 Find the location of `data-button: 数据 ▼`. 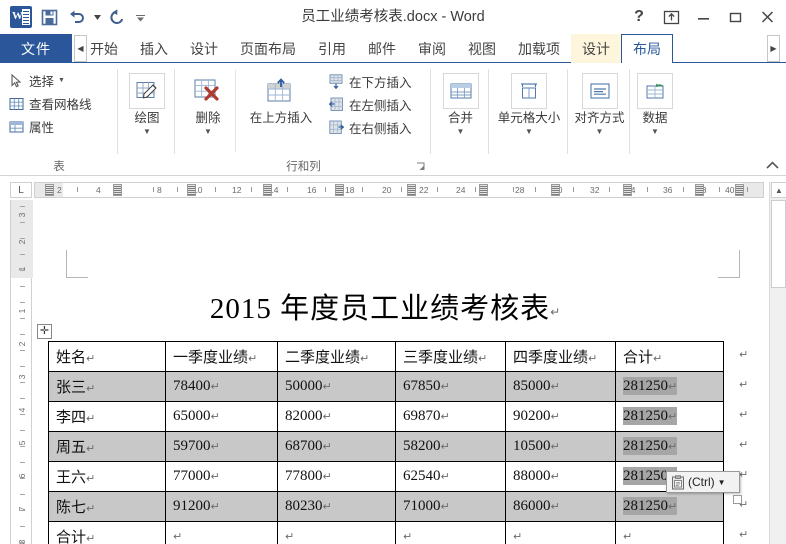

data-button: 数据 ▼ is located at coordinates (655, 104).